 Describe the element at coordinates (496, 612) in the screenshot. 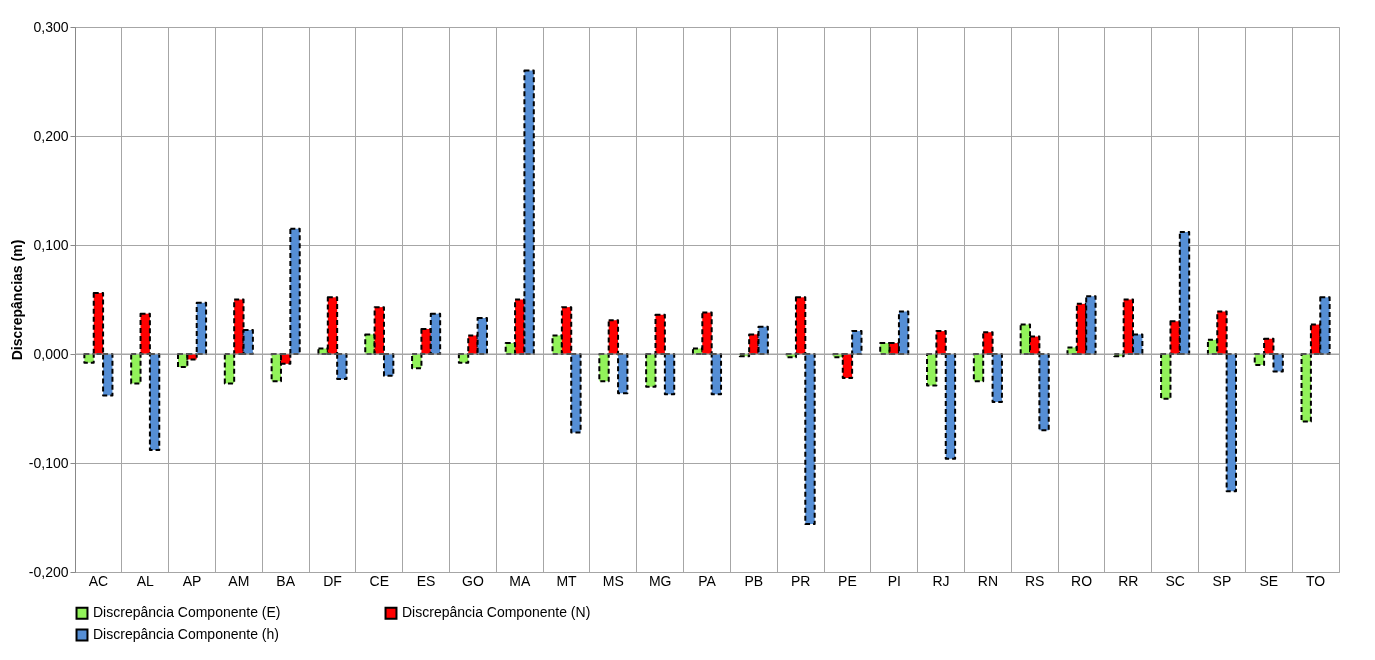

I see `legend-label: Discrepância Componente (N)` at that location.